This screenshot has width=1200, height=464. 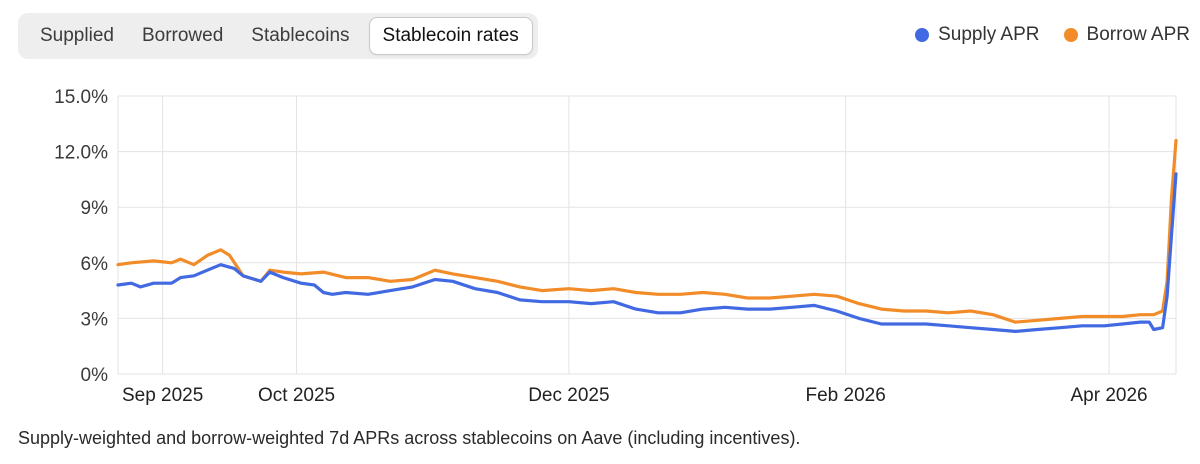 I want to click on legend-item-supply: Supply APR, so click(x=977, y=35).